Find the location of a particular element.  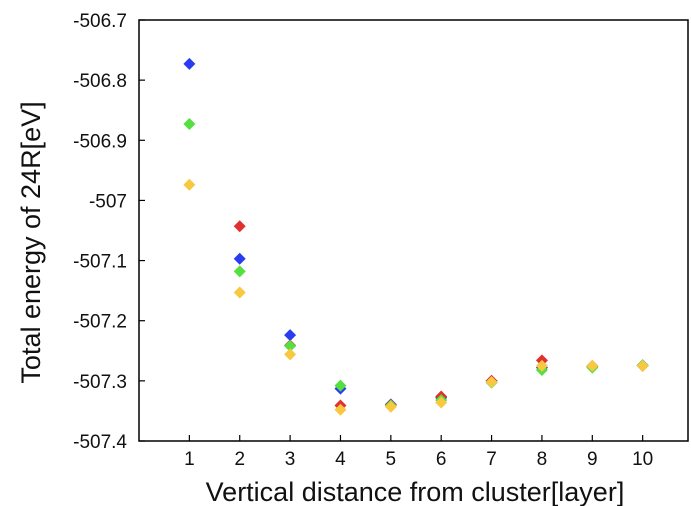

y-tick-label: -507 is located at coordinates (108, 201).